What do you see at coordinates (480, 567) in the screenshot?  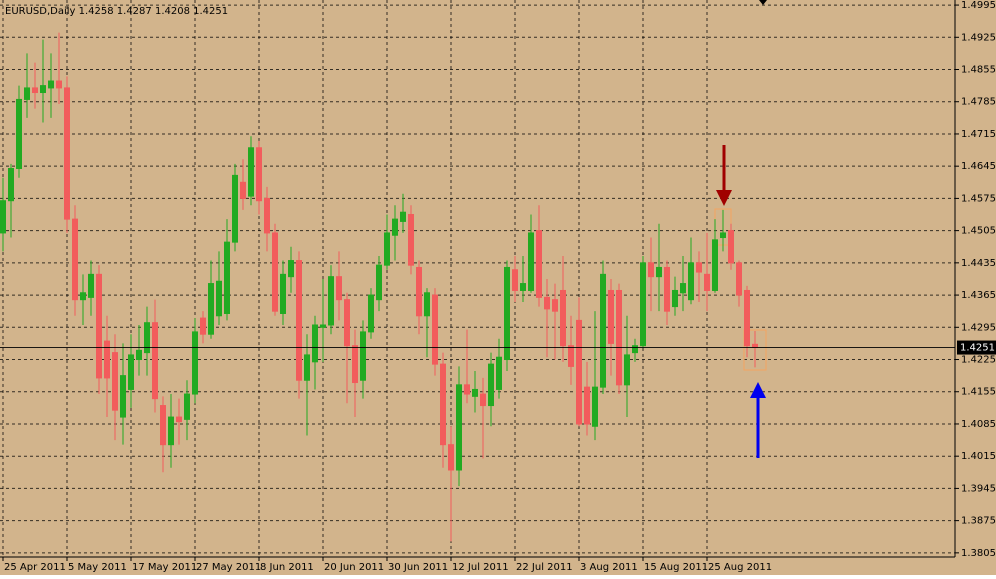 I see `x-tick-label: 12 Jul 2011` at bounding box center [480, 567].